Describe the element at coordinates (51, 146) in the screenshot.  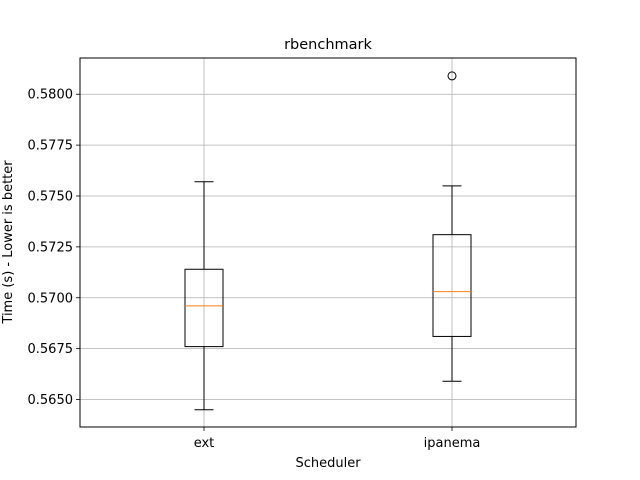
I see `y-tick-label: 0.5775` at that location.